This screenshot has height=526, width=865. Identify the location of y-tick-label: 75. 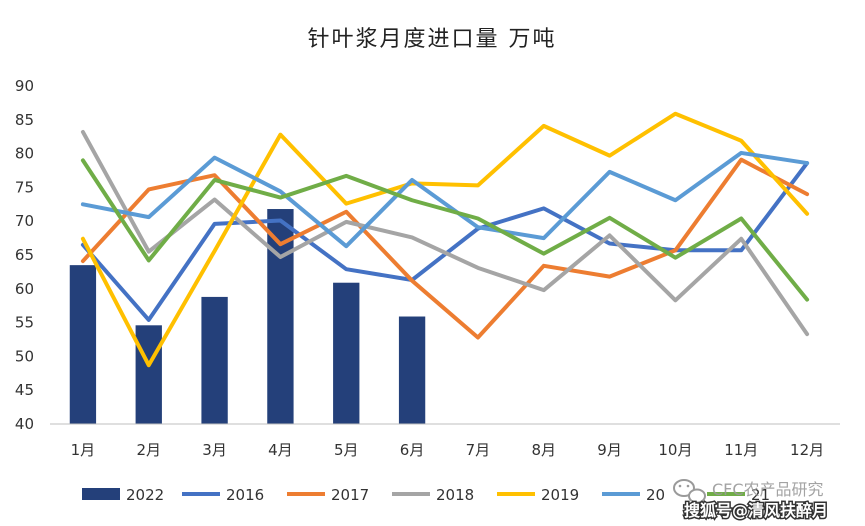
(24, 187).